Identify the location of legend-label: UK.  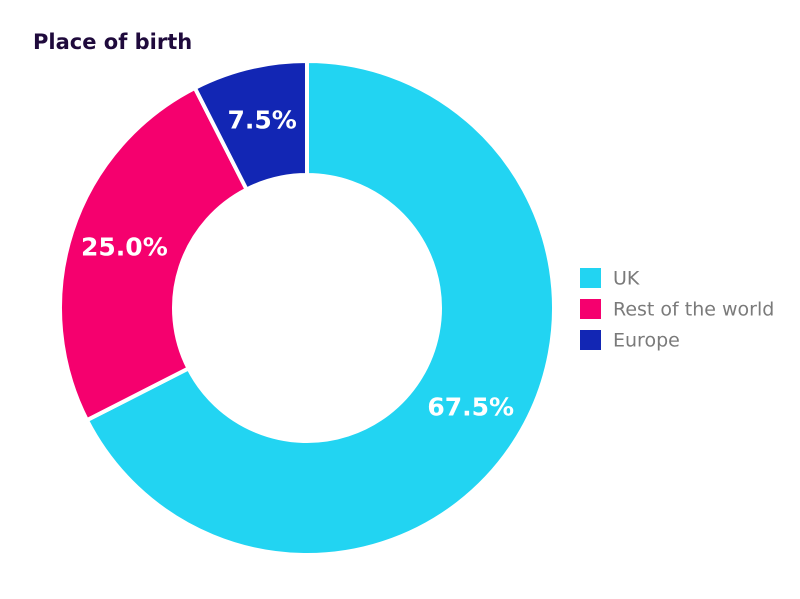
(626, 279).